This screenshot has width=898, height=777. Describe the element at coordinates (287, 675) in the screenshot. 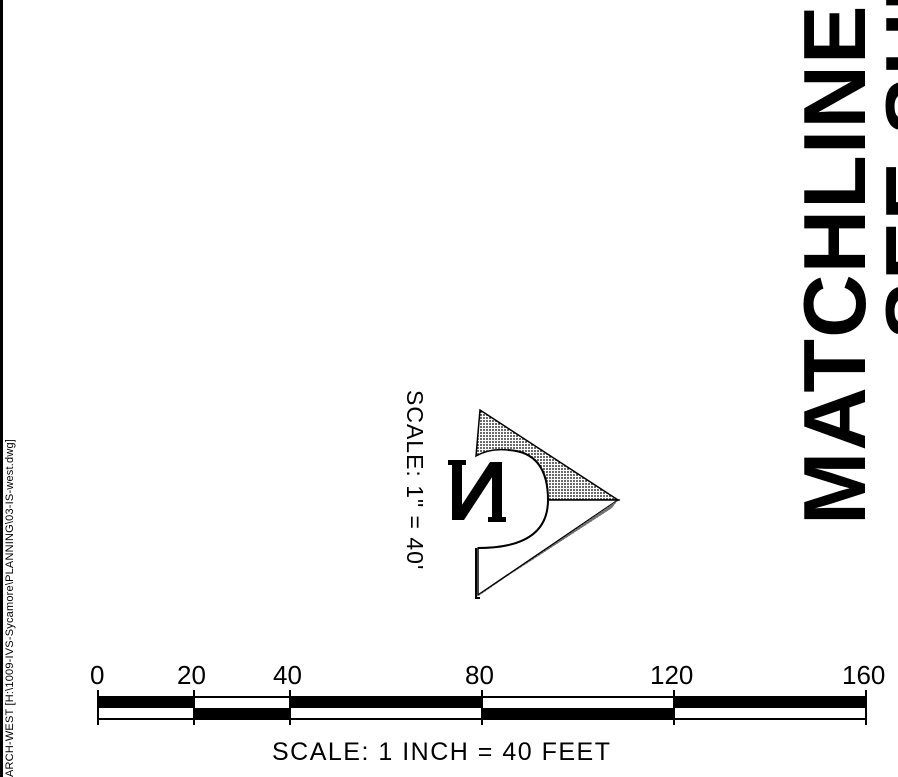

I see `scale-tick-label: 40` at that location.